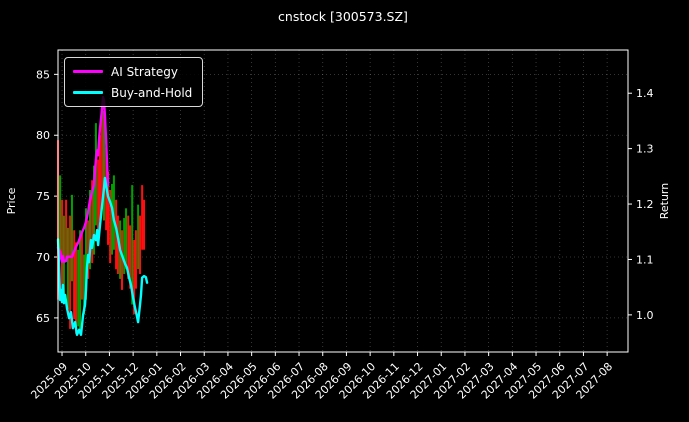 The image size is (689, 422). What do you see at coordinates (11, 200) in the screenshot?
I see `left-axis-label: Price` at bounding box center [11, 200].